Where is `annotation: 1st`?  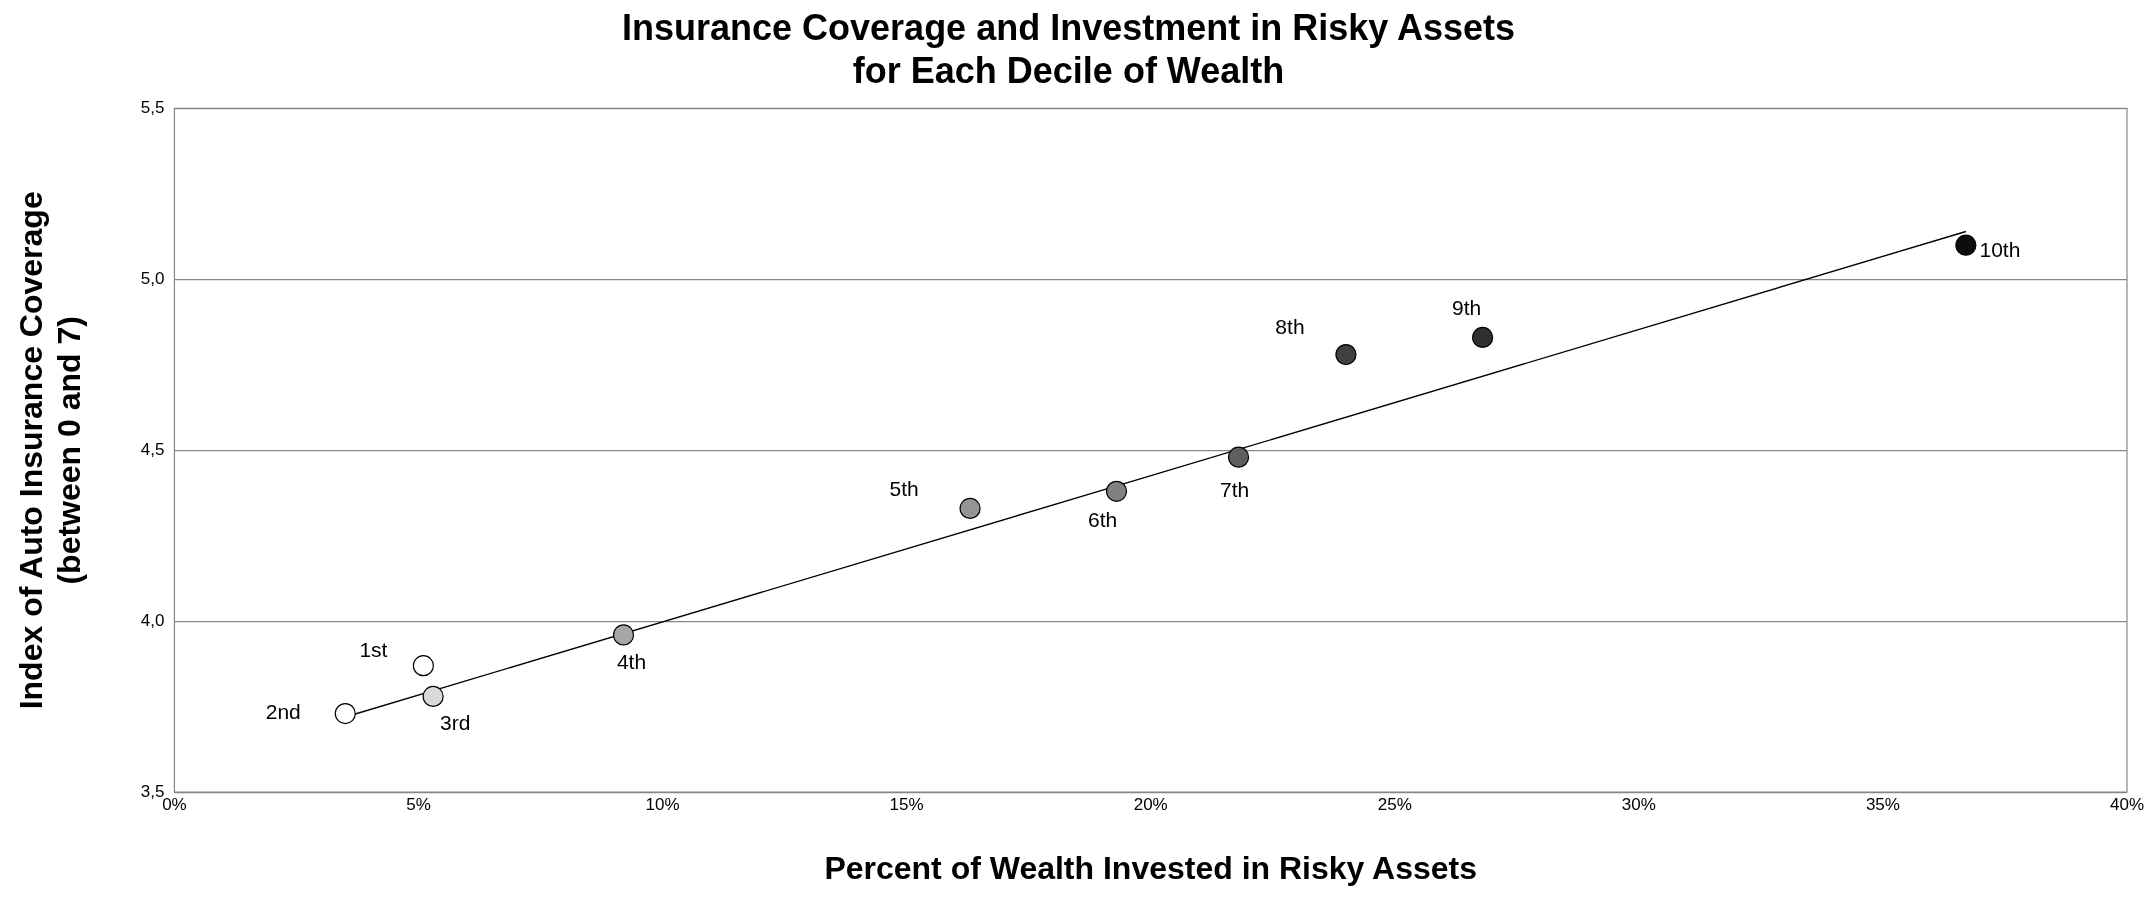 annotation: 1st is located at coordinates (373, 650).